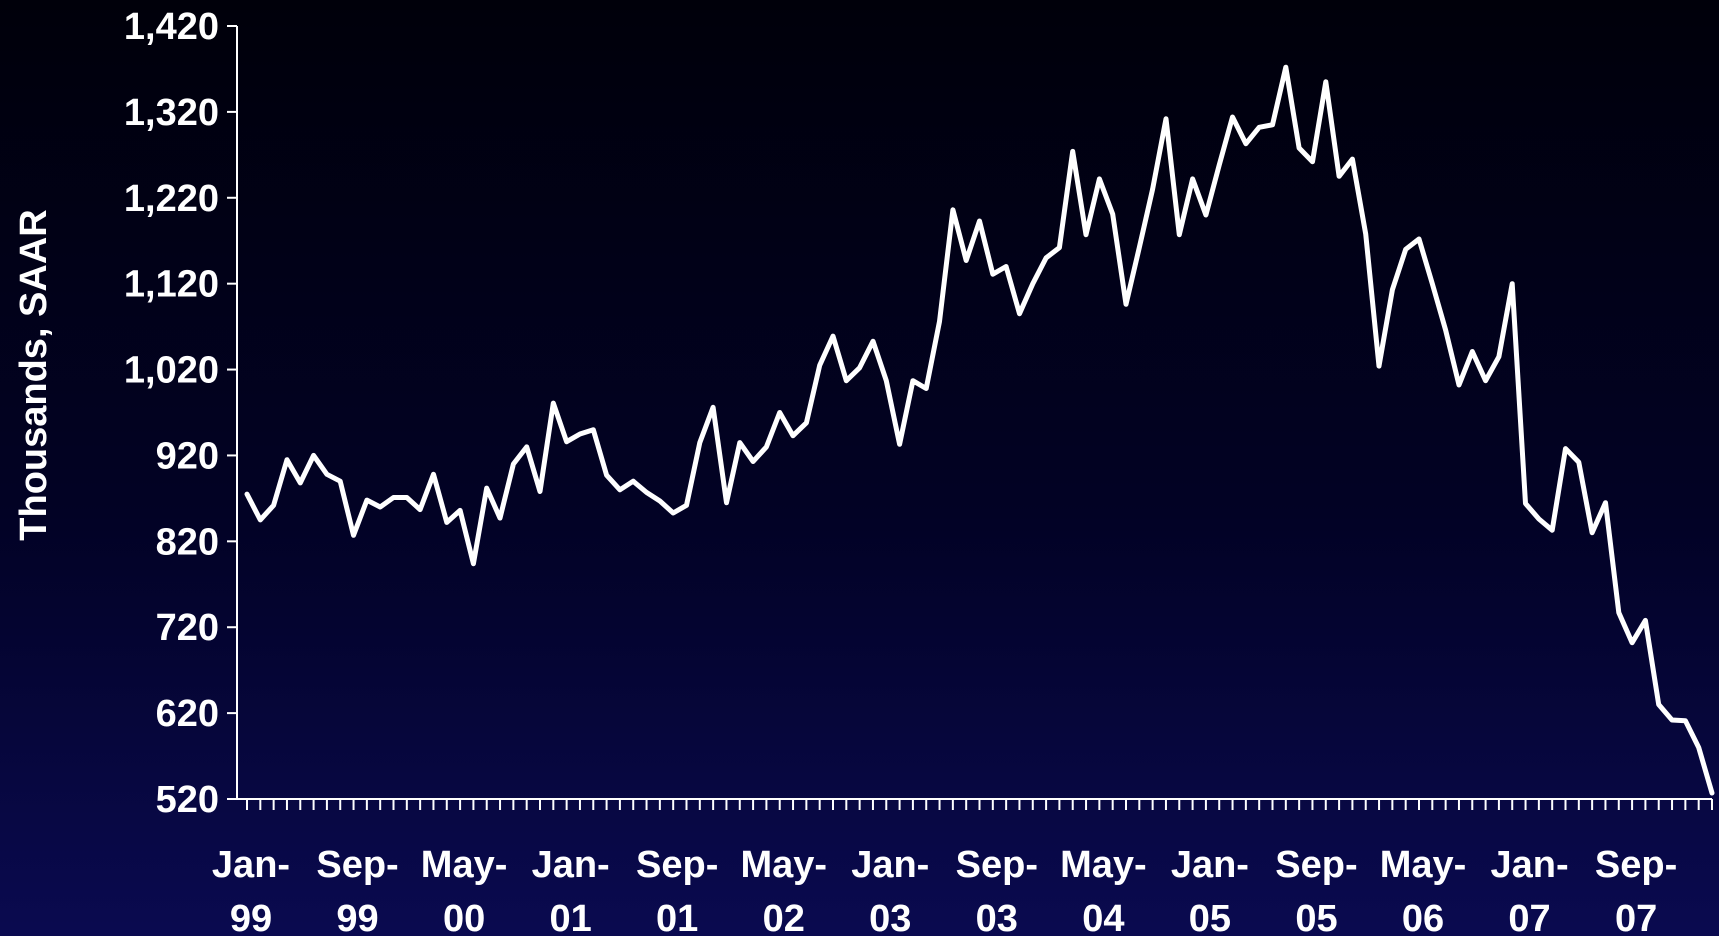 This screenshot has height=936, width=1719. What do you see at coordinates (171, 371) in the screenshot?
I see `y-tick-label: 1,020` at bounding box center [171, 371].